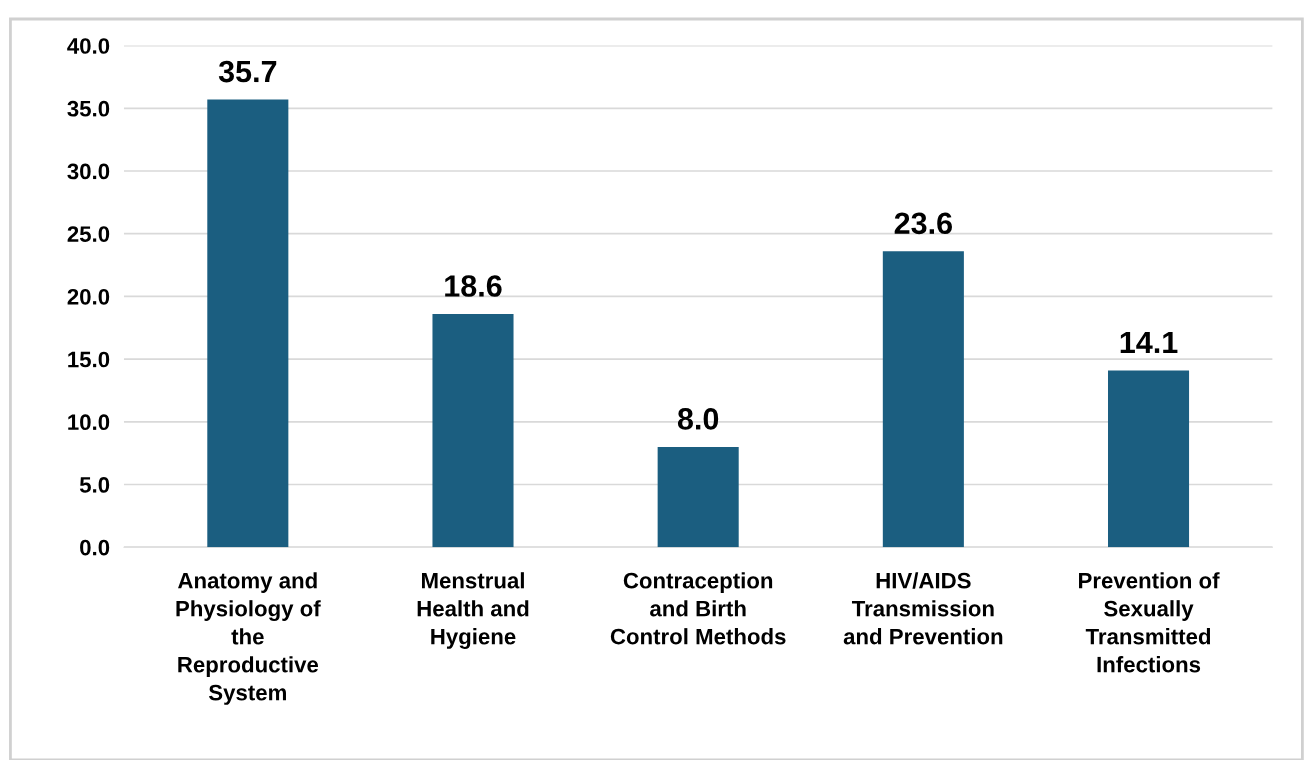 This screenshot has height=760, width=1305. What do you see at coordinates (89, 359) in the screenshot?
I see `y-tick-label: 15.0` at bounding box center [89, 359].